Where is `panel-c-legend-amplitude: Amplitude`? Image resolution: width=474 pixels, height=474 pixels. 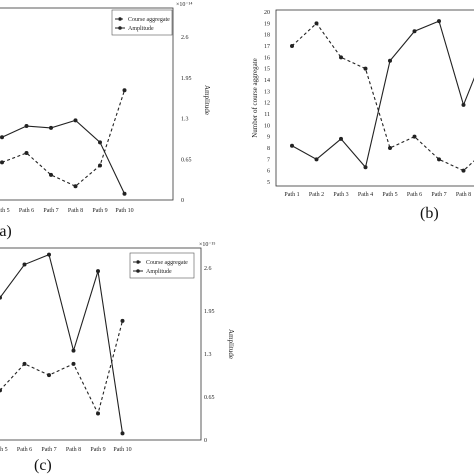
panel-c-legend-amplitude: Amplitude is located at coordinates (159, 272).